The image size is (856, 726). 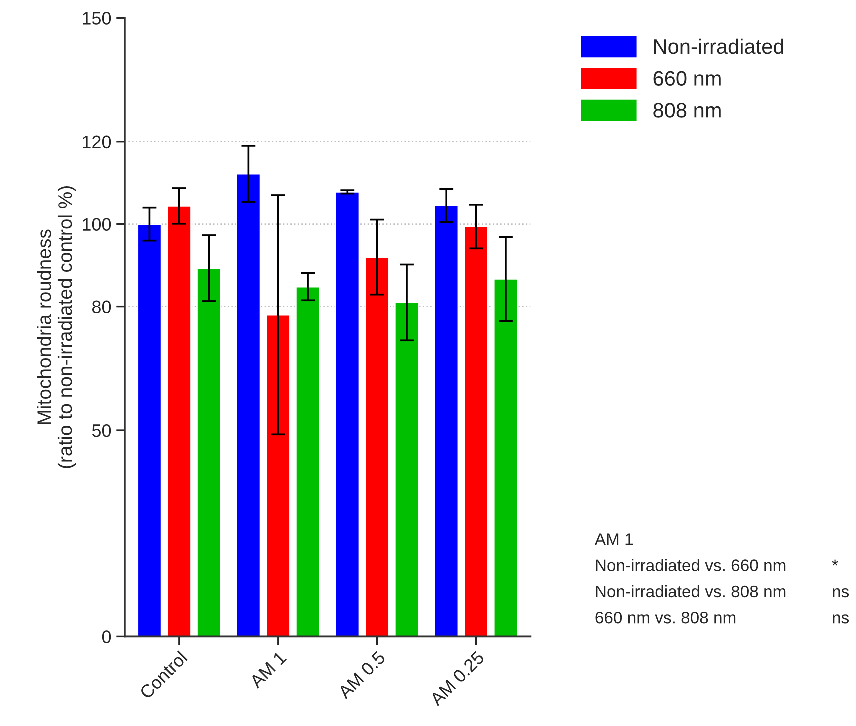 I want to click on y-tick-label: 100, so click(x=97, y=225).